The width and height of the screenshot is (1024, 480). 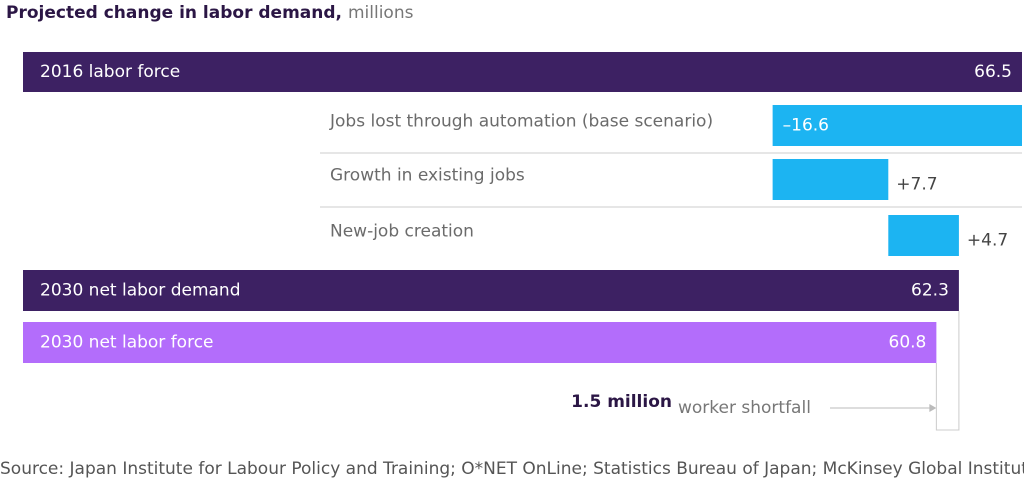 What do you see at coordinates (933, 408) in the screenshot?
I see `arrow-head` at bounding box center [933, 408].